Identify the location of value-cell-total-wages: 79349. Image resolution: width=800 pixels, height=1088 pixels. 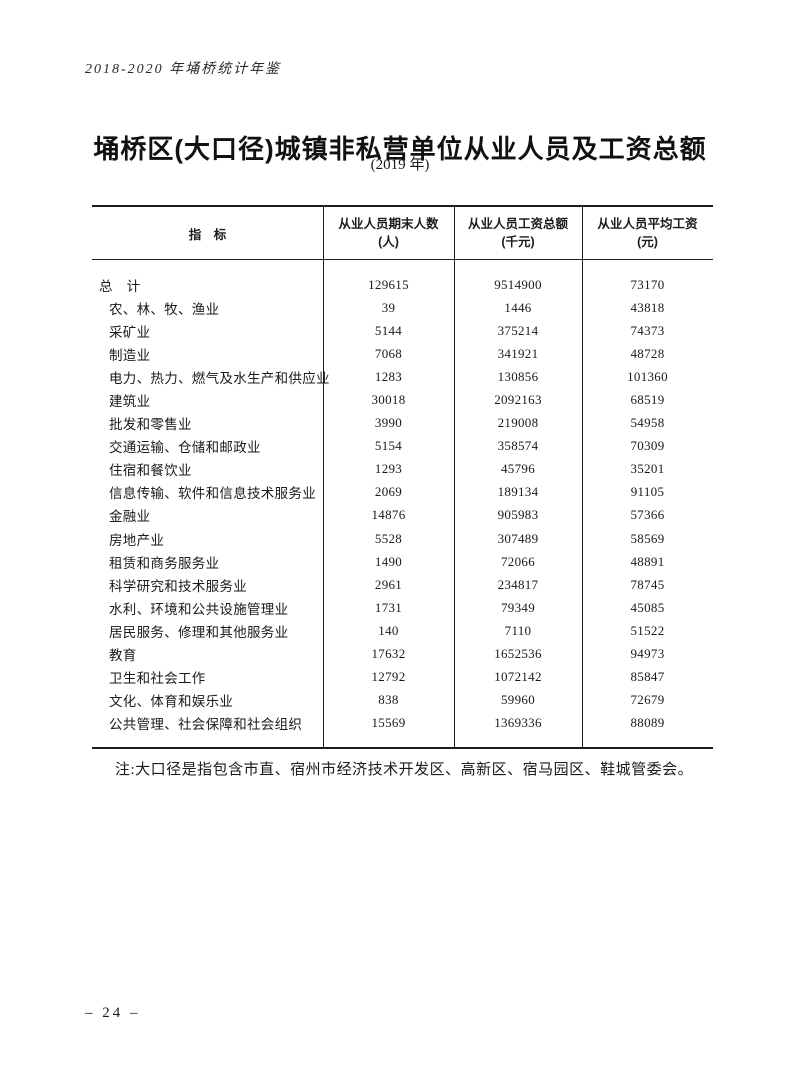
(518, 607).